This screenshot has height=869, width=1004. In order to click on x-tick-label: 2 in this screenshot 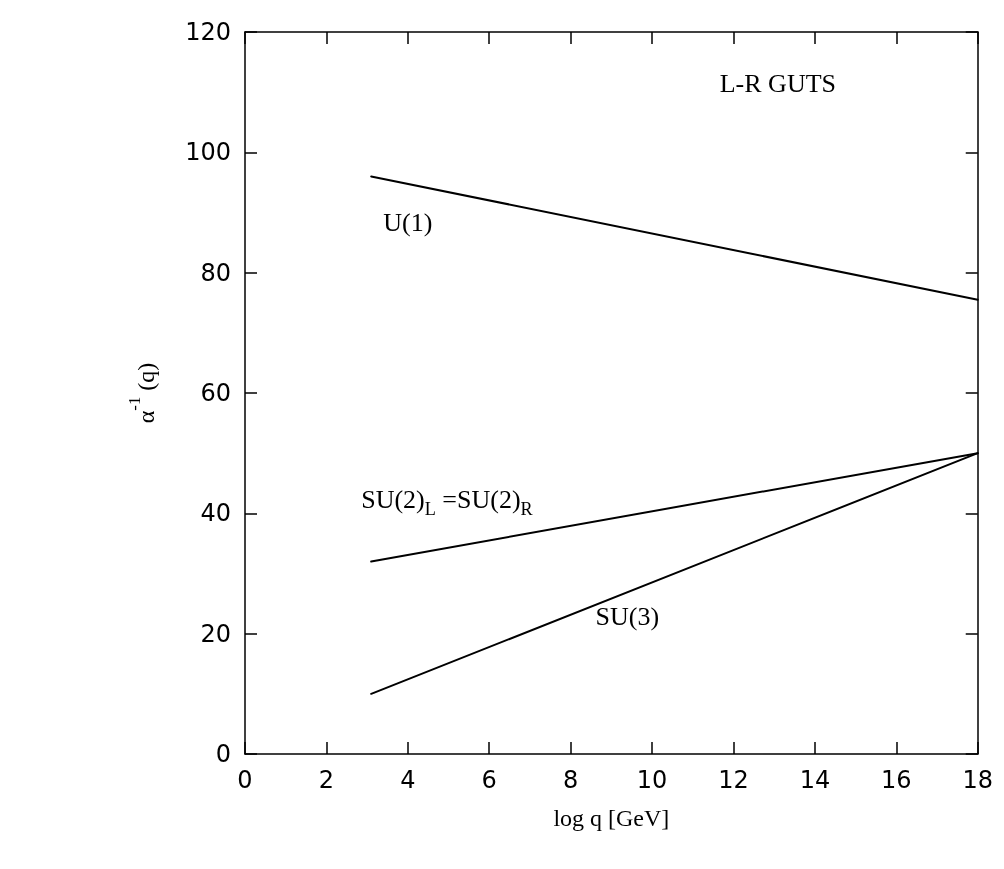, I will do `click(326, 780)`.